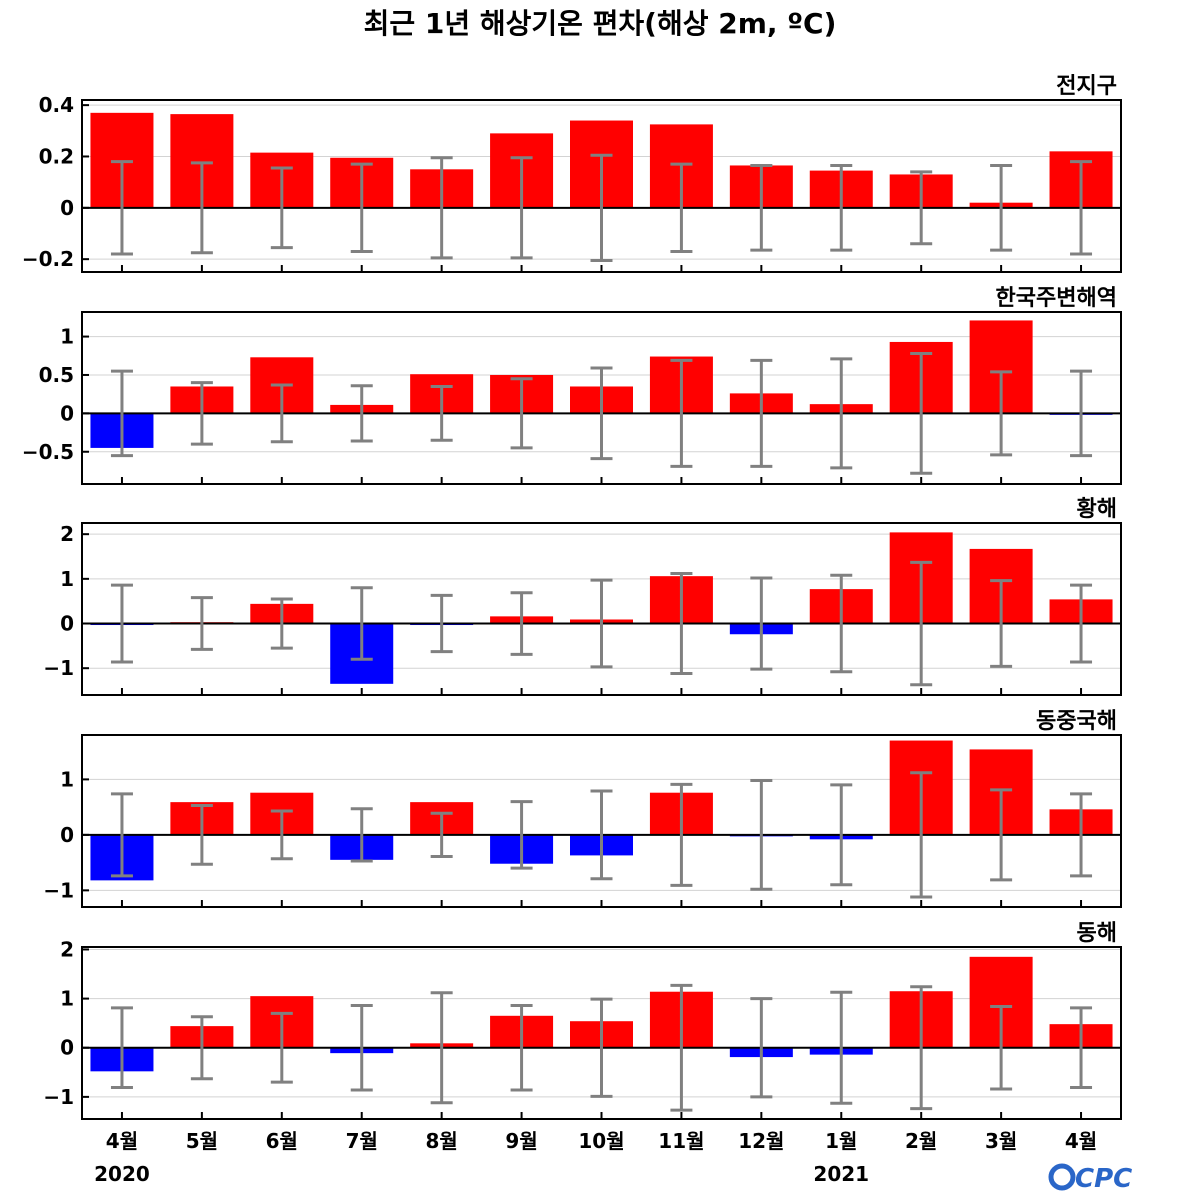 Image resolution: width=1200 pixels, height=1200 pixels. What do you see at coordinates (1097, 509) in the screenshot?
I see `region-label: 황해` at bounding box center [1097, 509].